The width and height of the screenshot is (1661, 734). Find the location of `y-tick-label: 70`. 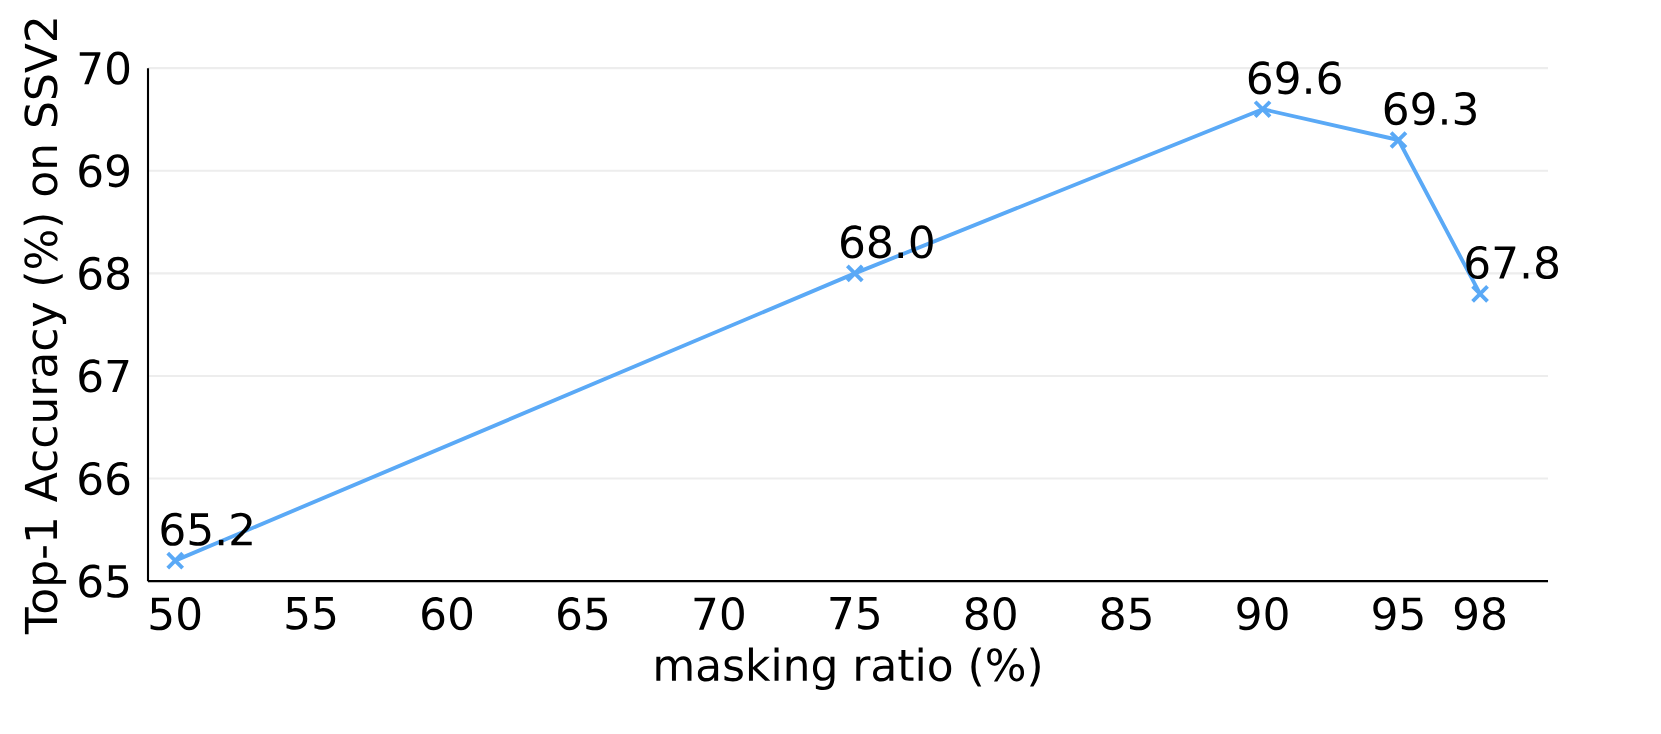

y-tick-label: 70 is located at coordinates (104, 68).